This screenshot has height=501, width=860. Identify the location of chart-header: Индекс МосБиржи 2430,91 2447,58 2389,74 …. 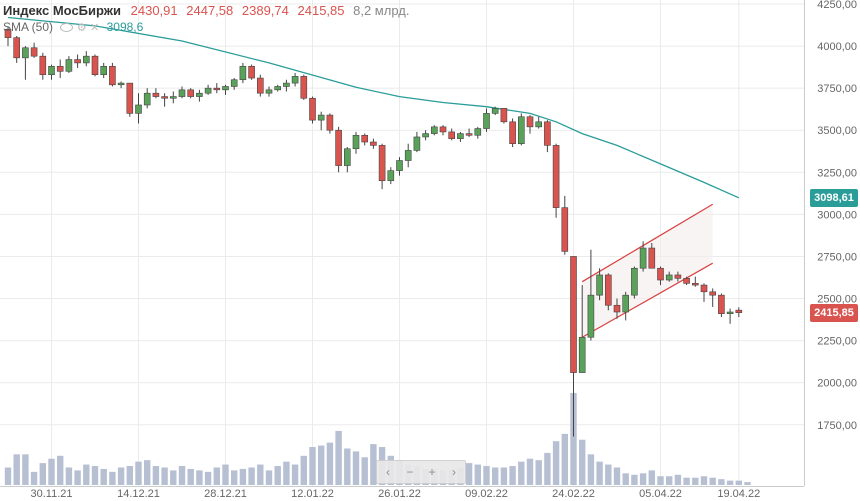
(206, 11).